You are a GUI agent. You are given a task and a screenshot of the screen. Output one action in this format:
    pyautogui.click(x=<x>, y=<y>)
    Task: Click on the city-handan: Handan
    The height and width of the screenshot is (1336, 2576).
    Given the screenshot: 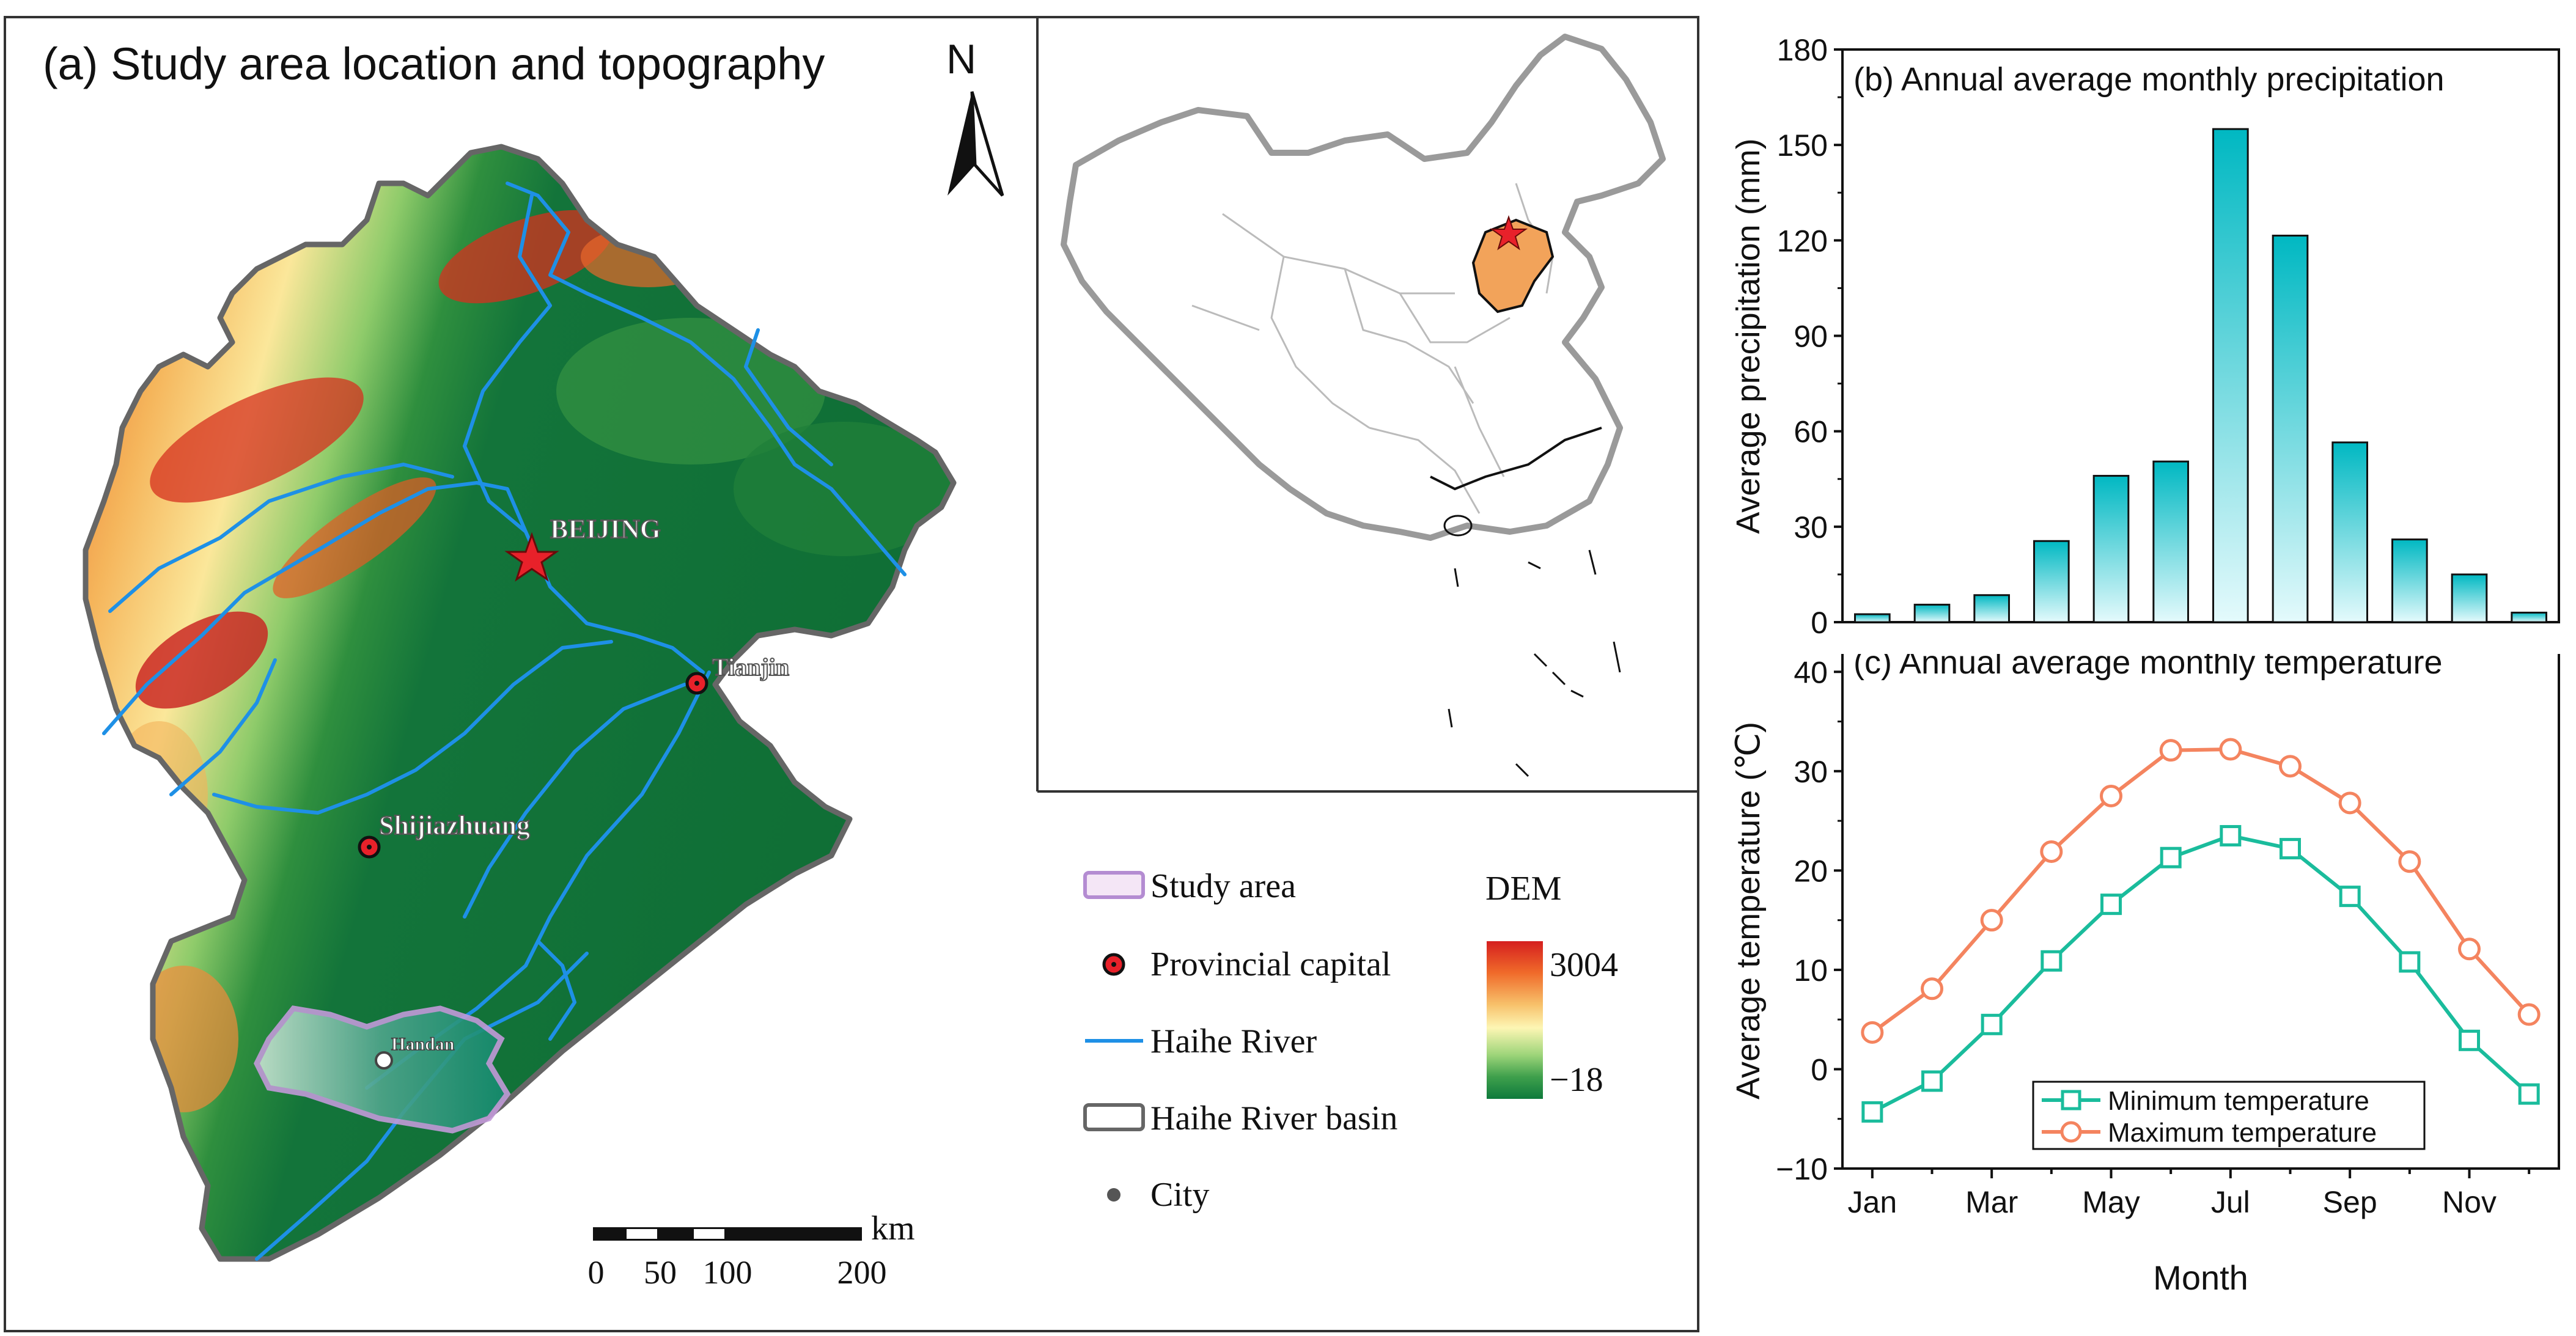 What is the action you would take?
    pyautogui.click(x=415, y=1051)
    